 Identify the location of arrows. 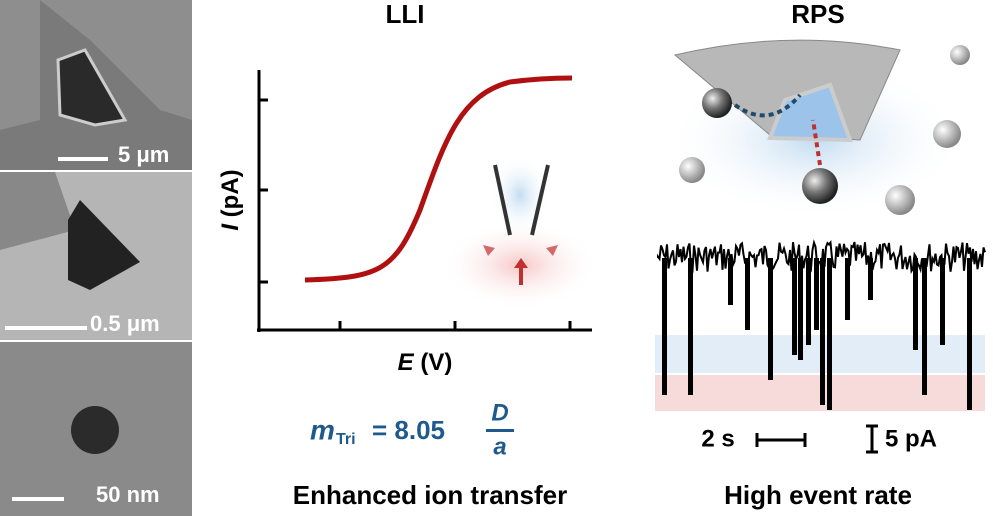
(520, 265).